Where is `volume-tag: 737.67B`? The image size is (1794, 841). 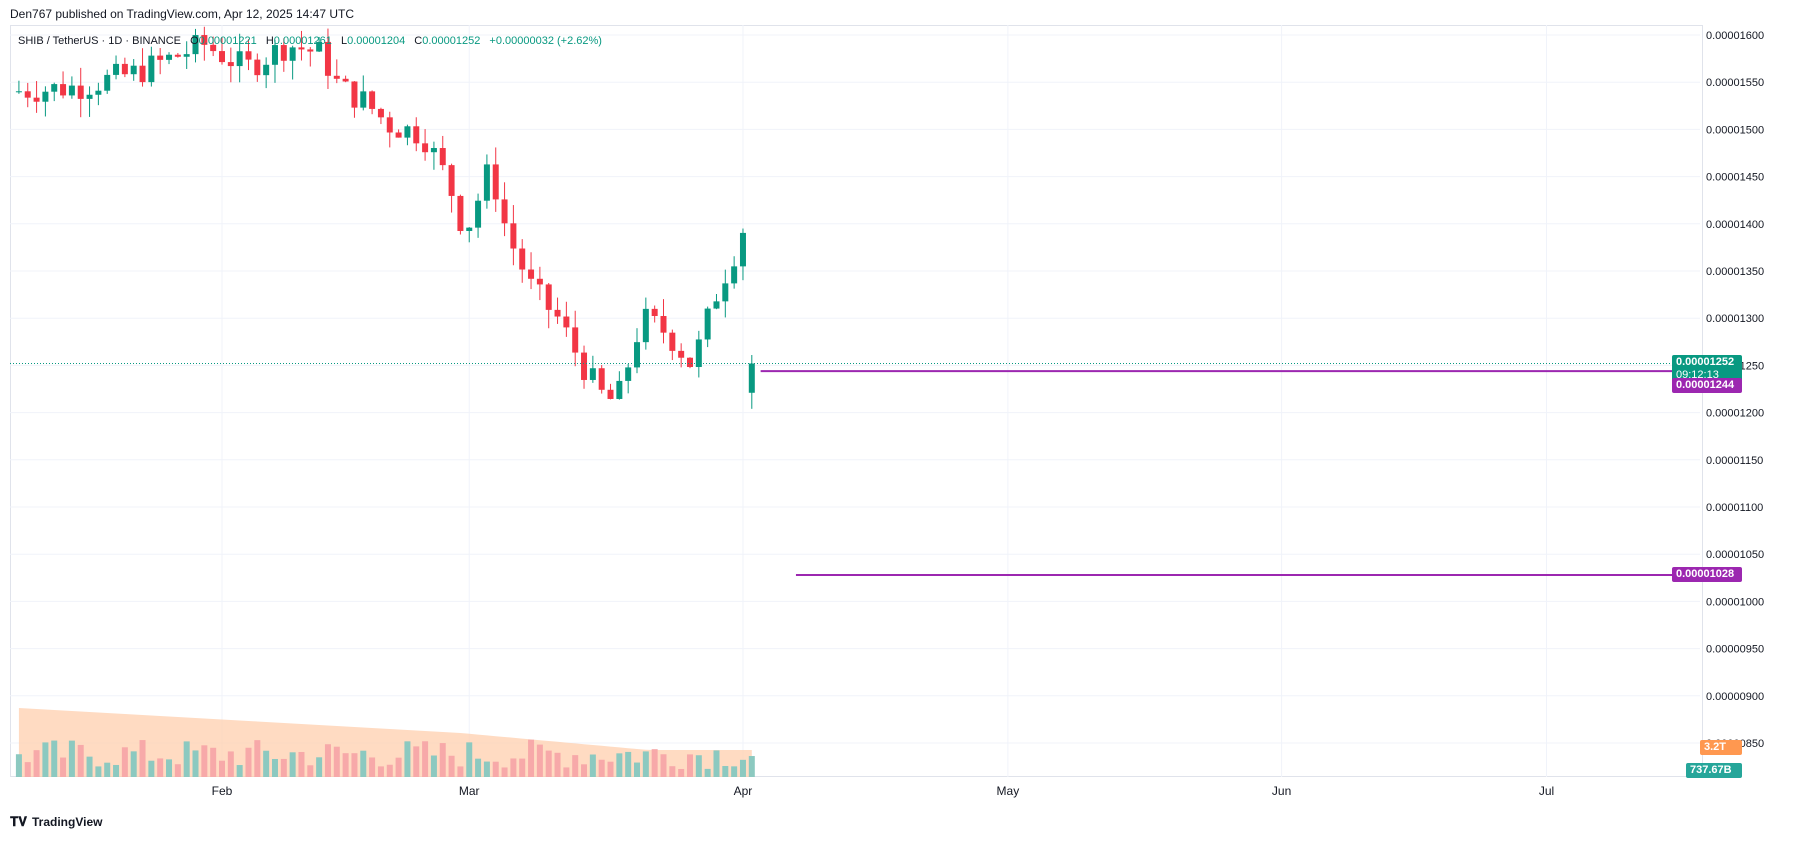 volume-tag: 737.67B is located at coordinates (1714, 770).